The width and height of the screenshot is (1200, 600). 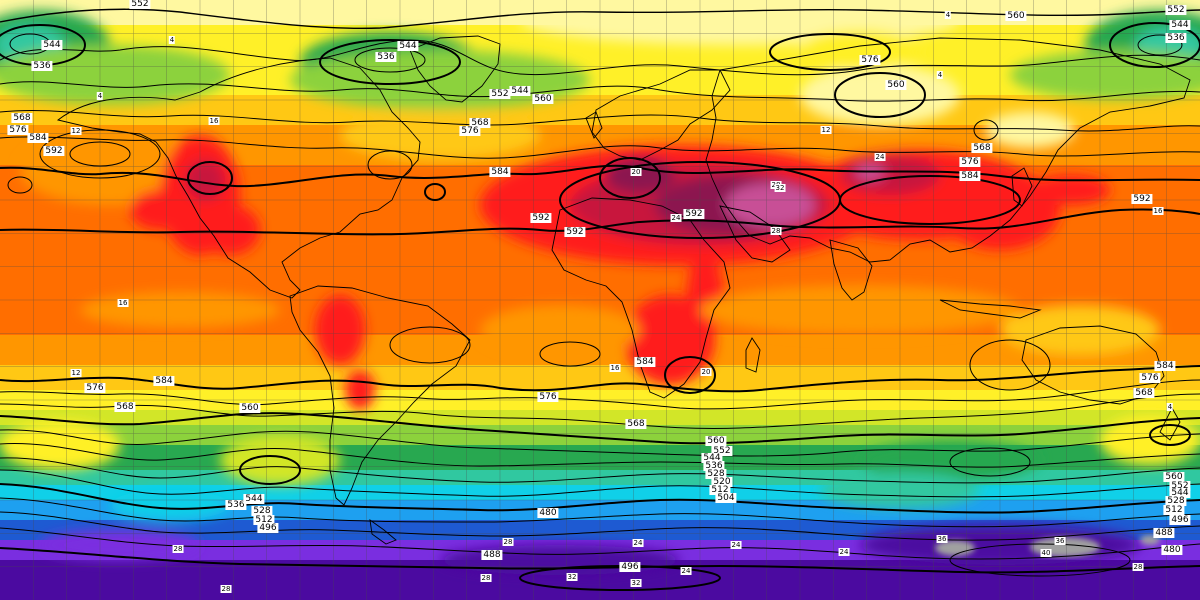 What do you see at coordinates (661, 115) in the screenshot?
I see `coast-europe` at bounding box center [661, 115].